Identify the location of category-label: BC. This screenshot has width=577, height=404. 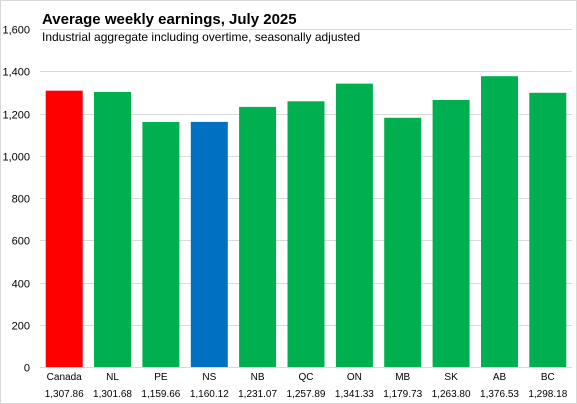
(548, 377).